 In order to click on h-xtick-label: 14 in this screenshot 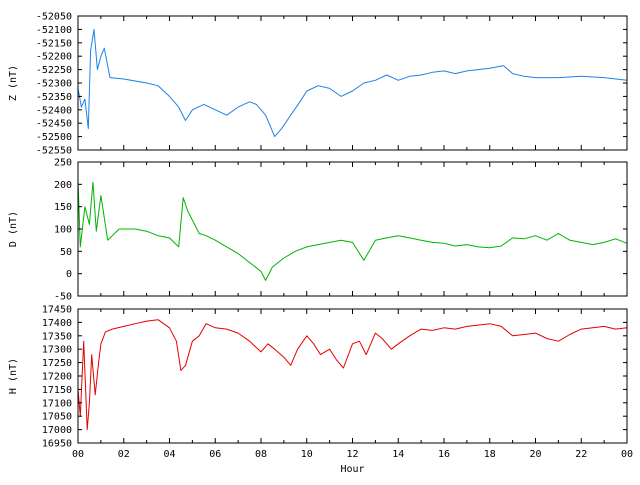, I will do `click(398, 454)`.